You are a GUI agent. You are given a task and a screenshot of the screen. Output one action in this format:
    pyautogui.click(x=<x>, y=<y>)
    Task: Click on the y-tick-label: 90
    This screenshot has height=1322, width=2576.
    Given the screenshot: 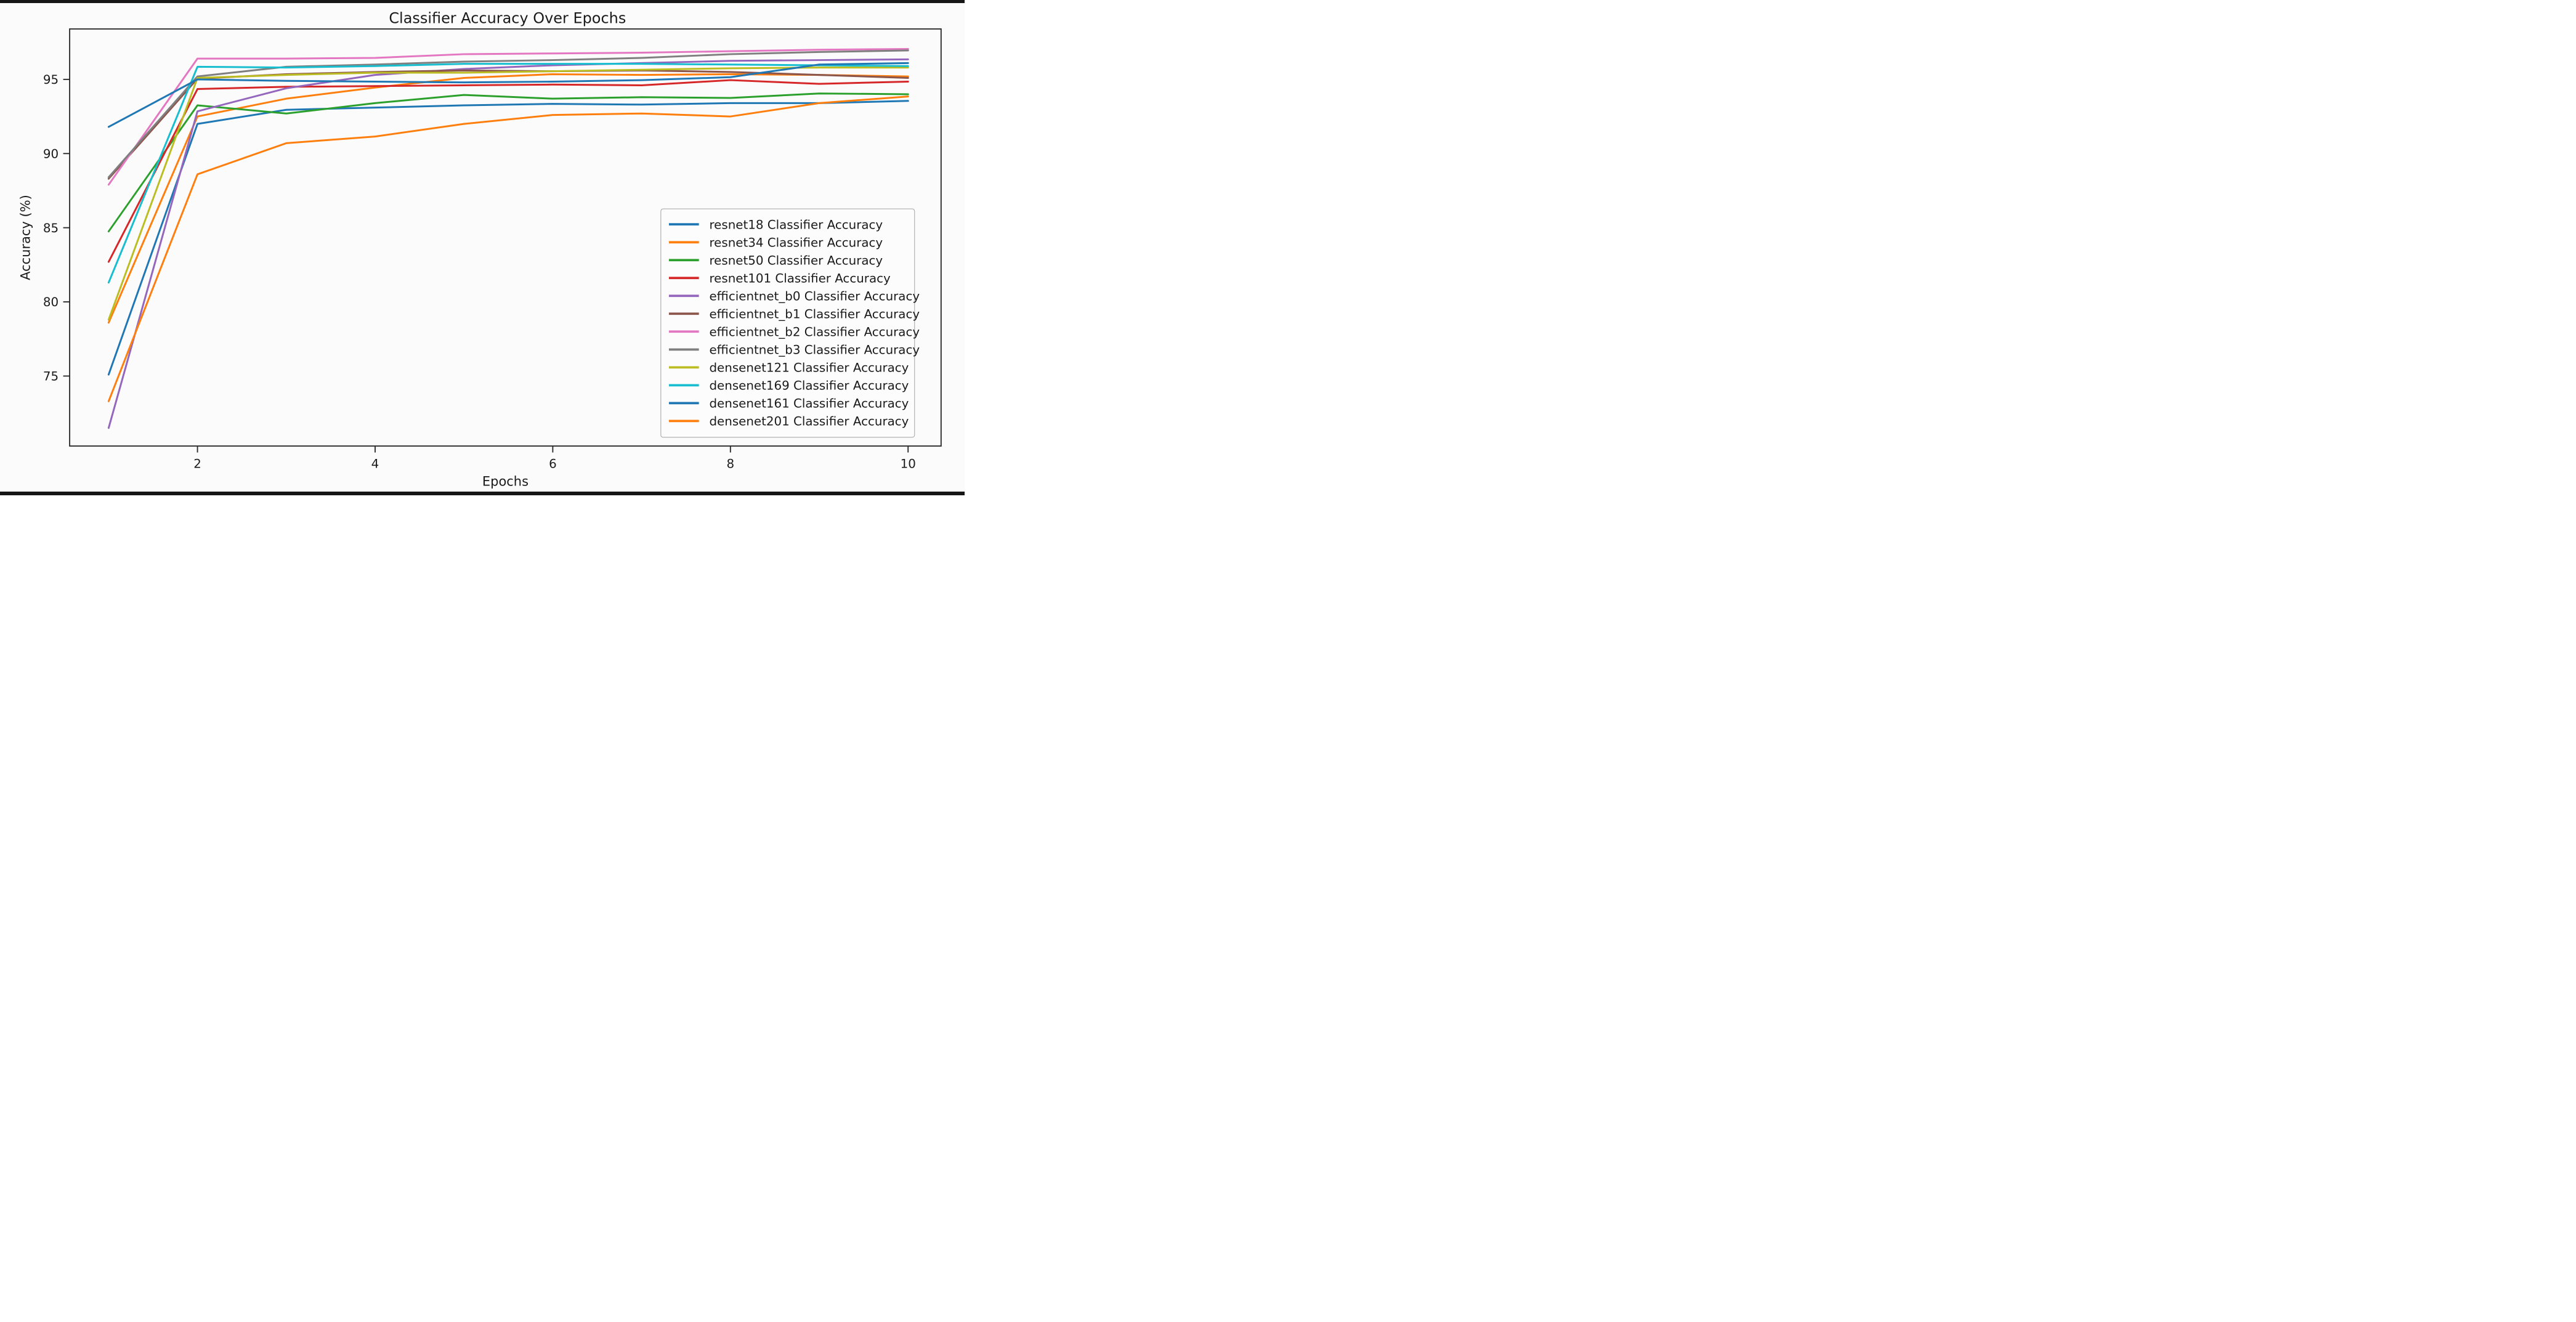 What is the action you would take?
    pyautogui.click(x=51, y=154)
    